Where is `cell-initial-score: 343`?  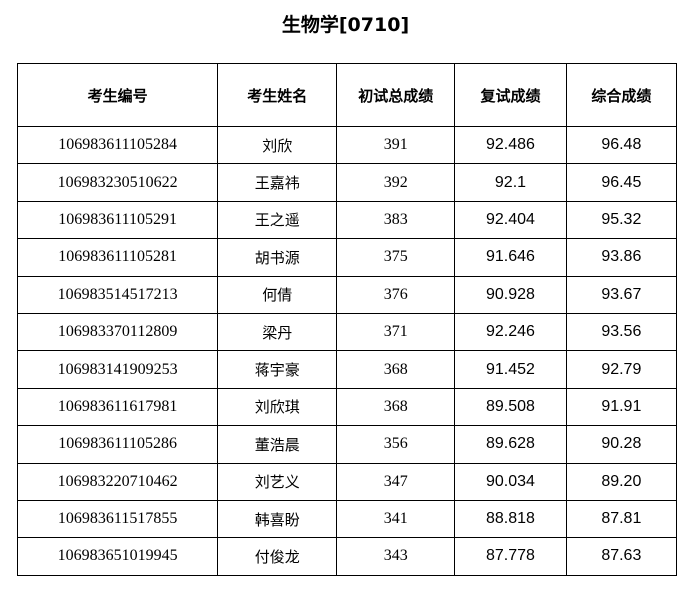
cell-initial-score: 343 is located at coordinates (396, 556).